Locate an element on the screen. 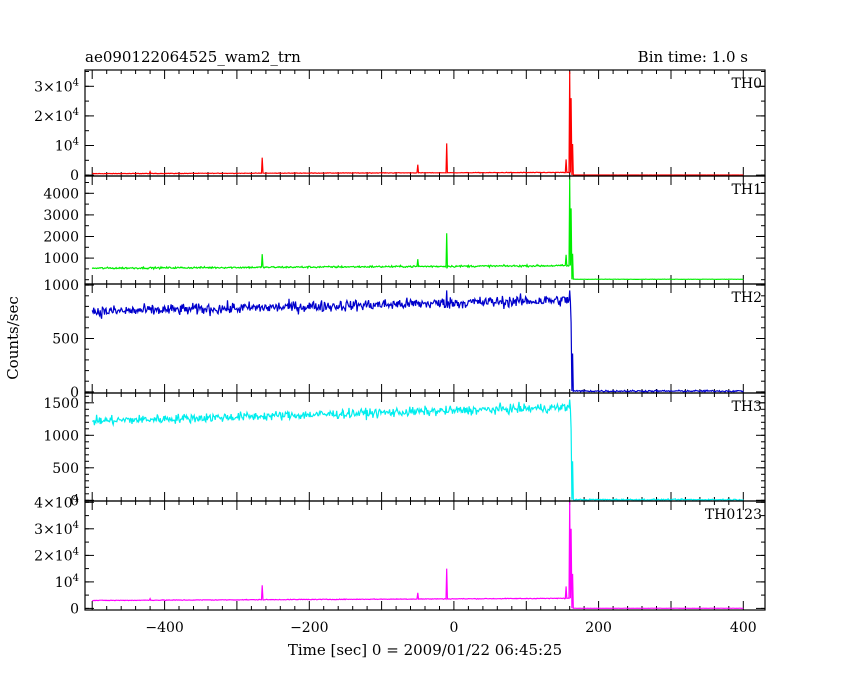 Image resolution: width=850 pixels, height=680 pixels. series-line-th2 is located at coordinates (417, 341).